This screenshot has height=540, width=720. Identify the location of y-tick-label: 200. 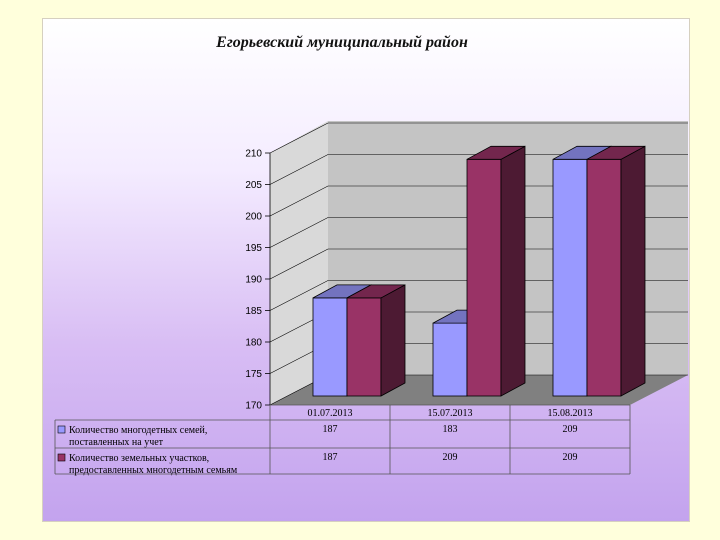
(253, 217).